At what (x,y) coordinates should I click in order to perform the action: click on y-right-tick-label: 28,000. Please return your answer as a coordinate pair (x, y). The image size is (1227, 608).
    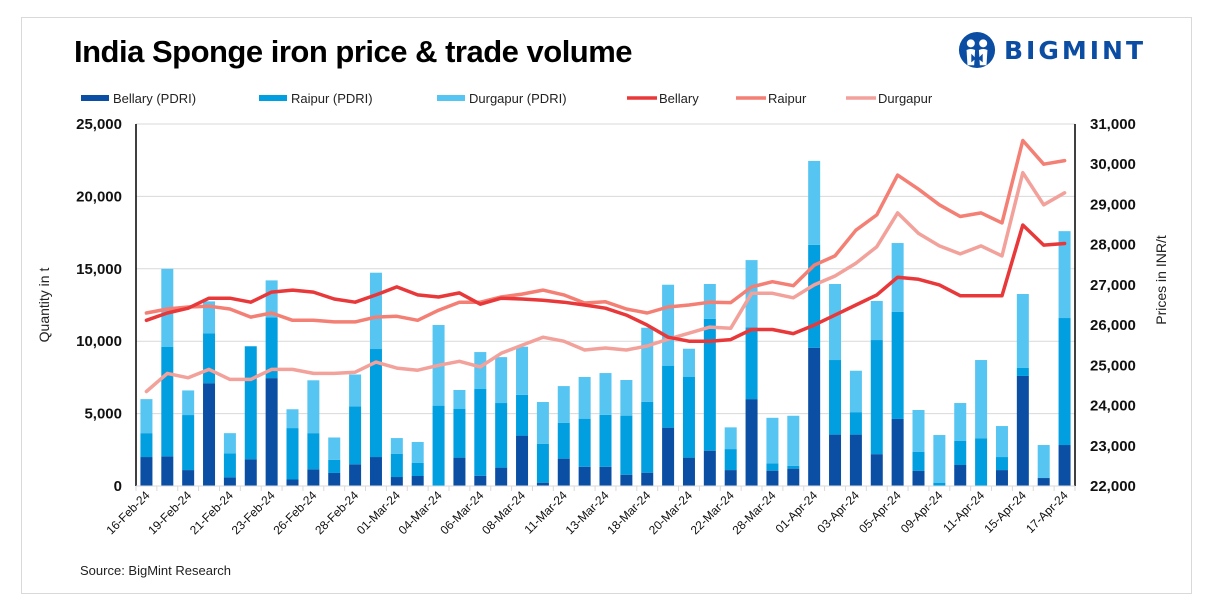
    Looking at the image, I should click on (1113, 245).